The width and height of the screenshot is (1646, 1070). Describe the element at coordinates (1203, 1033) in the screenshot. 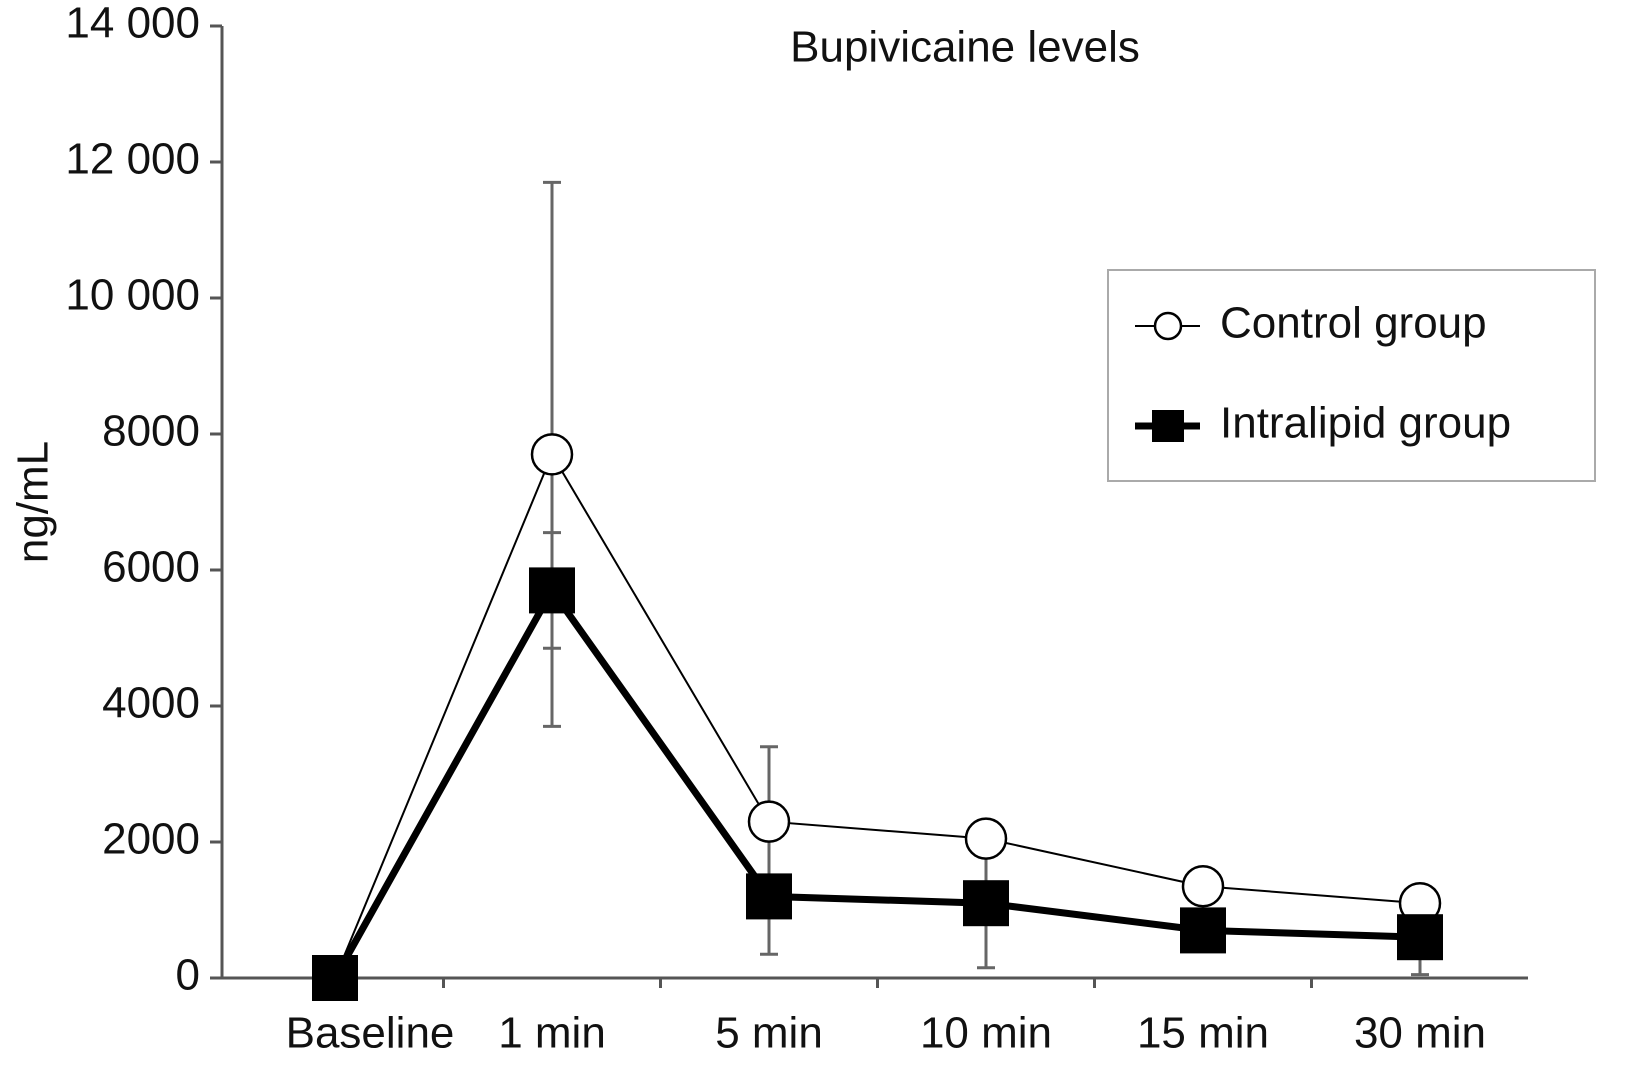

I see `x-tick-label: 15 min` at that location.